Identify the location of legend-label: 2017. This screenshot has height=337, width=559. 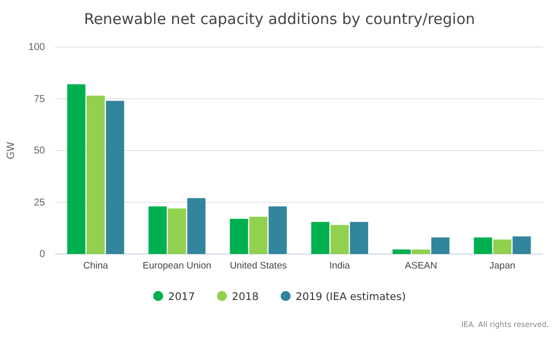
(181, 297).